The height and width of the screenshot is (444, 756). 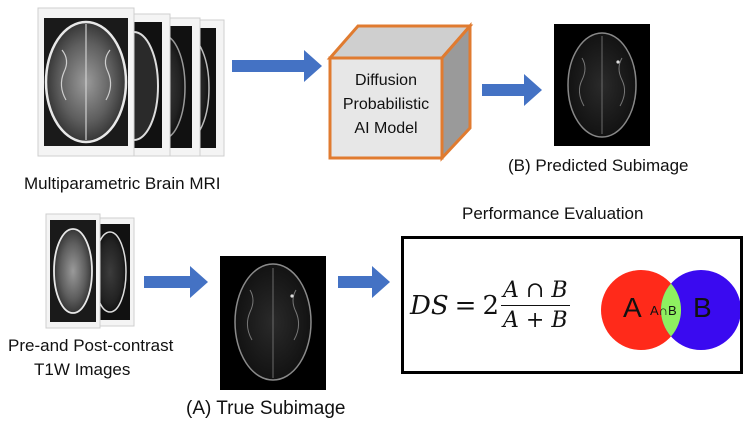 What do you see at coordinates (91, 345) in the screenshot?
I see `t1w-caption-line1: Pre-and Post-contrast` at bounding box center [91, 345].